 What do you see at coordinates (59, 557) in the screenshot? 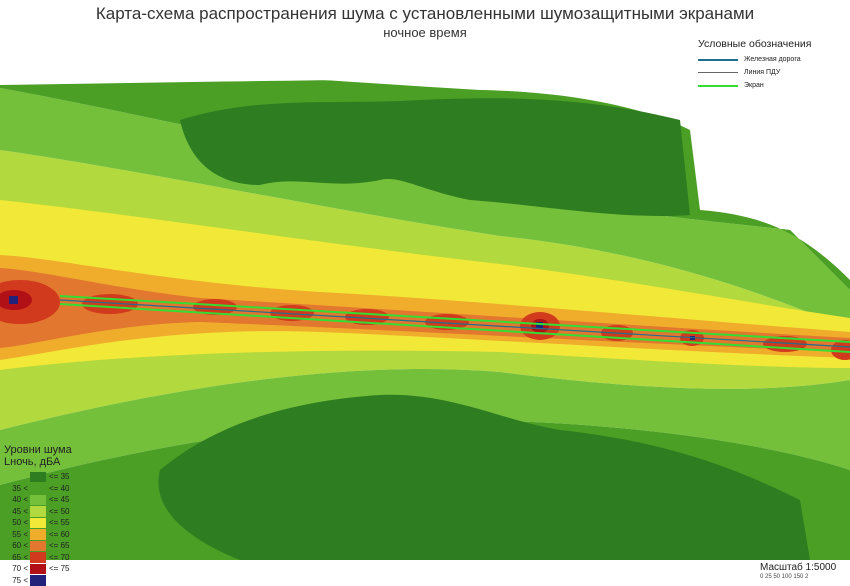
I see `noise-band-upper: <= 70` at bounding box center [59, 557].